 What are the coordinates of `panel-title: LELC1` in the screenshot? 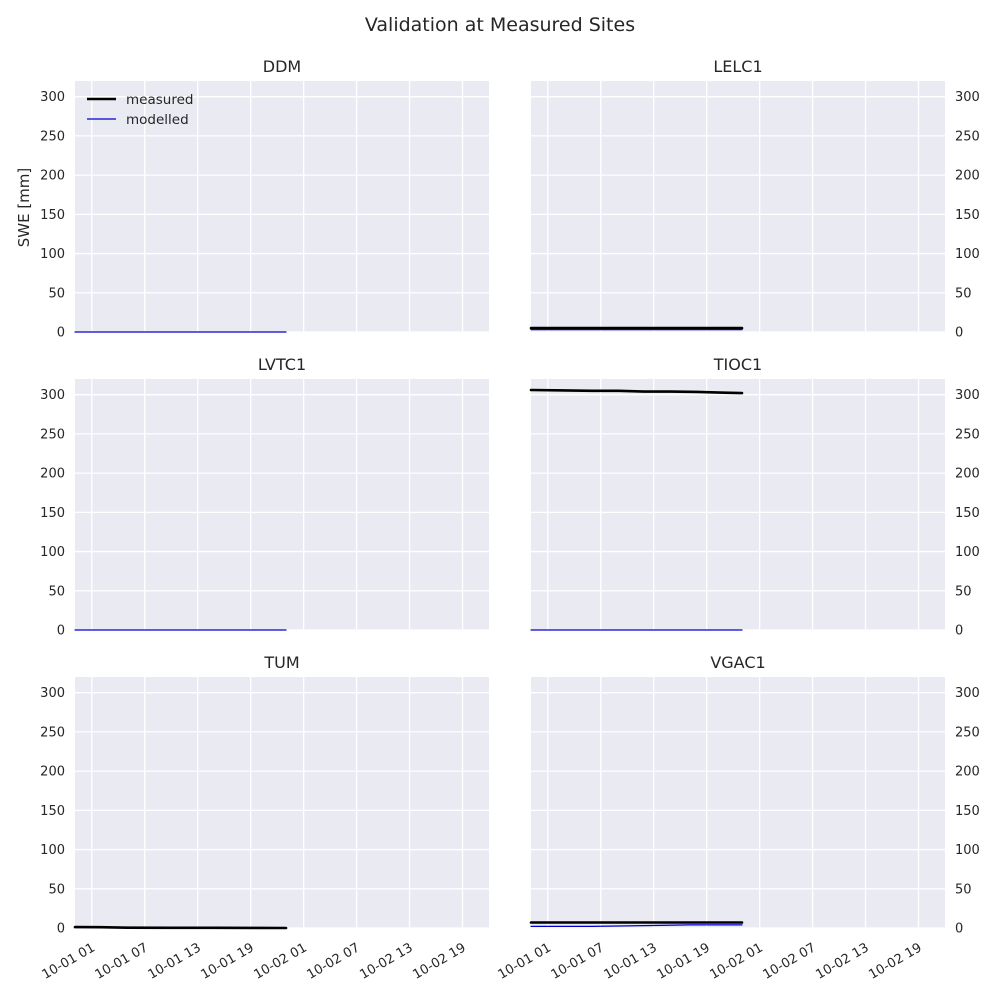 It's located at (737, 66).